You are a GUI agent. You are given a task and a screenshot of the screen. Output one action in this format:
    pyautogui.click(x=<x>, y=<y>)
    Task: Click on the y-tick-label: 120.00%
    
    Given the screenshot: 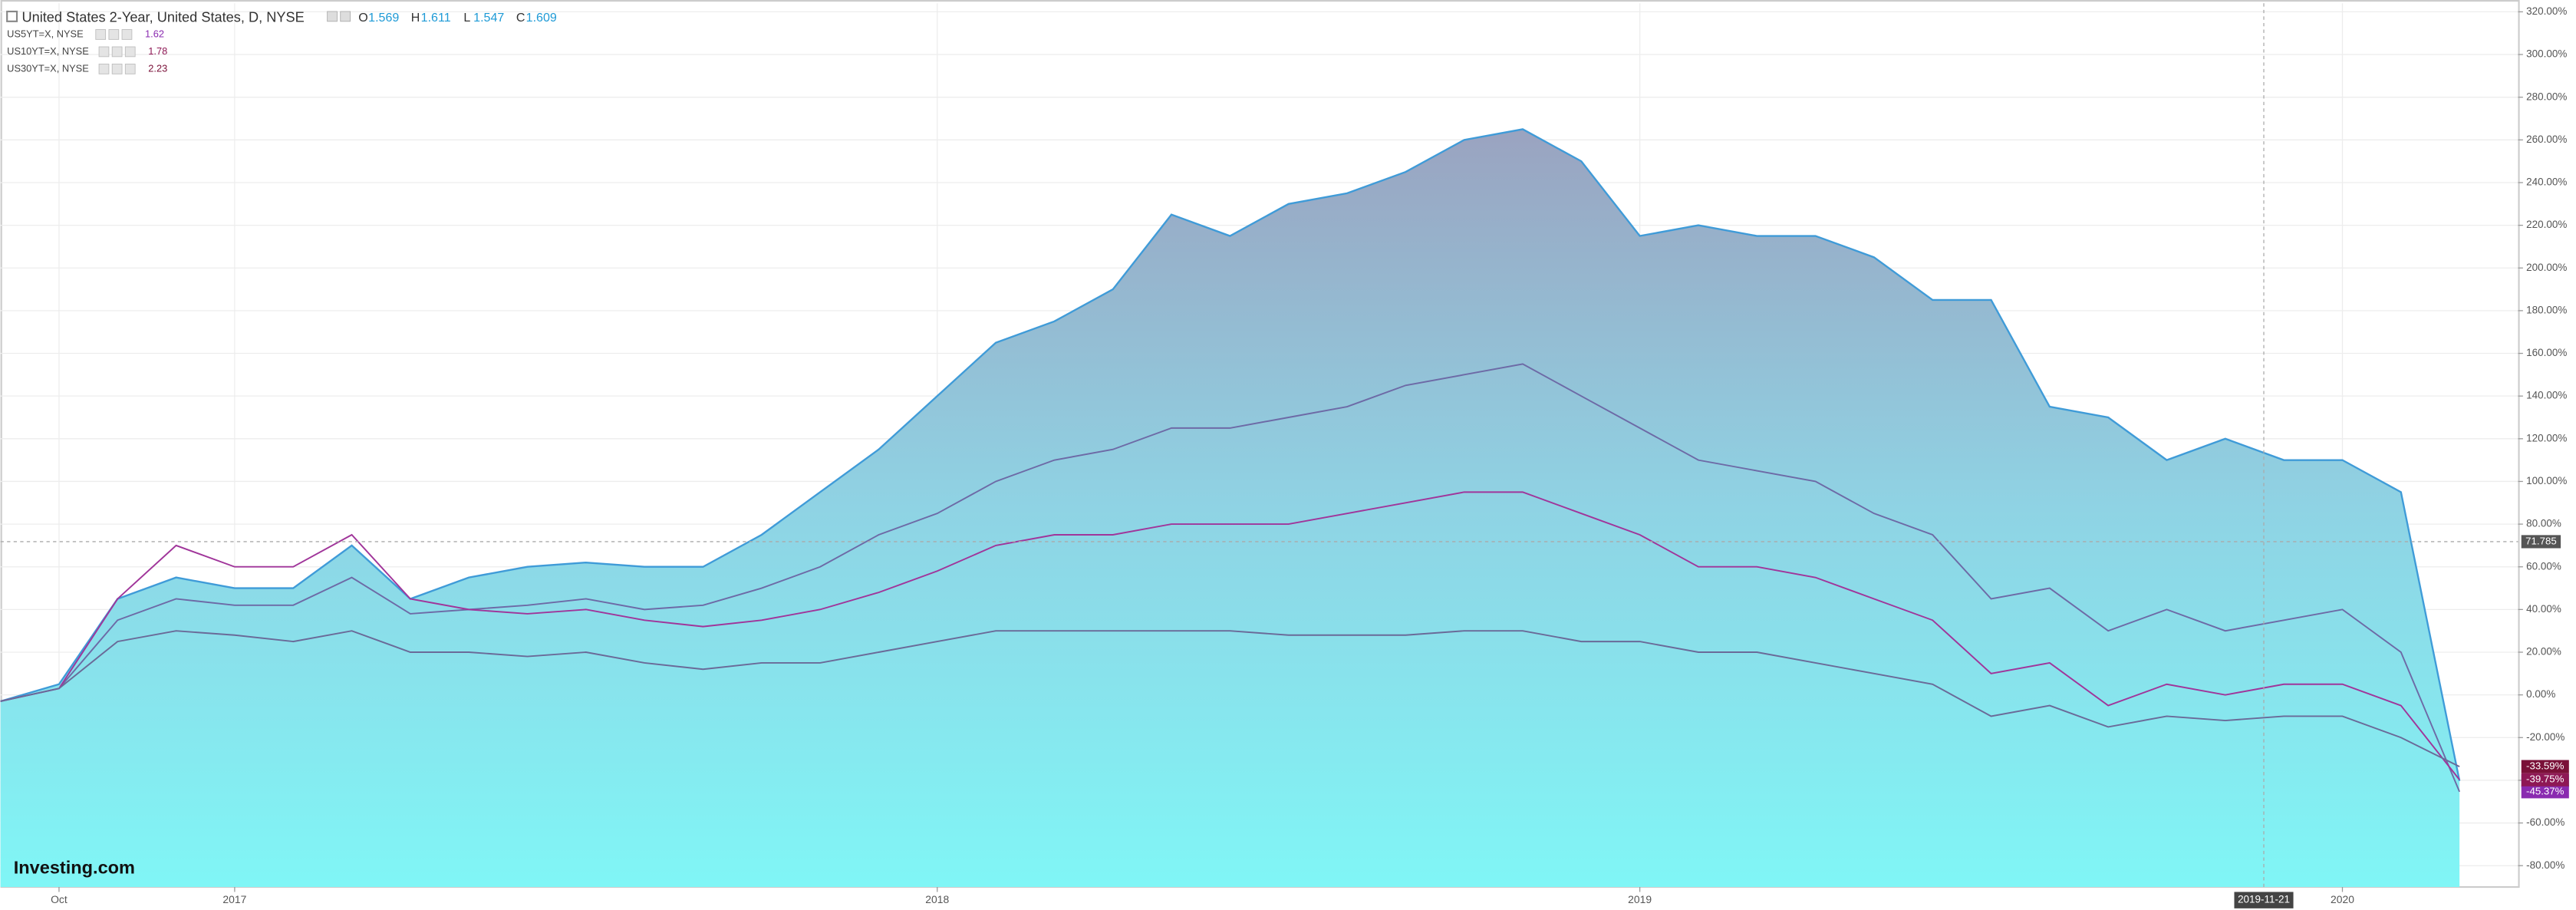 What is the action you would take?
    pyautogui.click(x=2546, y=437)
    